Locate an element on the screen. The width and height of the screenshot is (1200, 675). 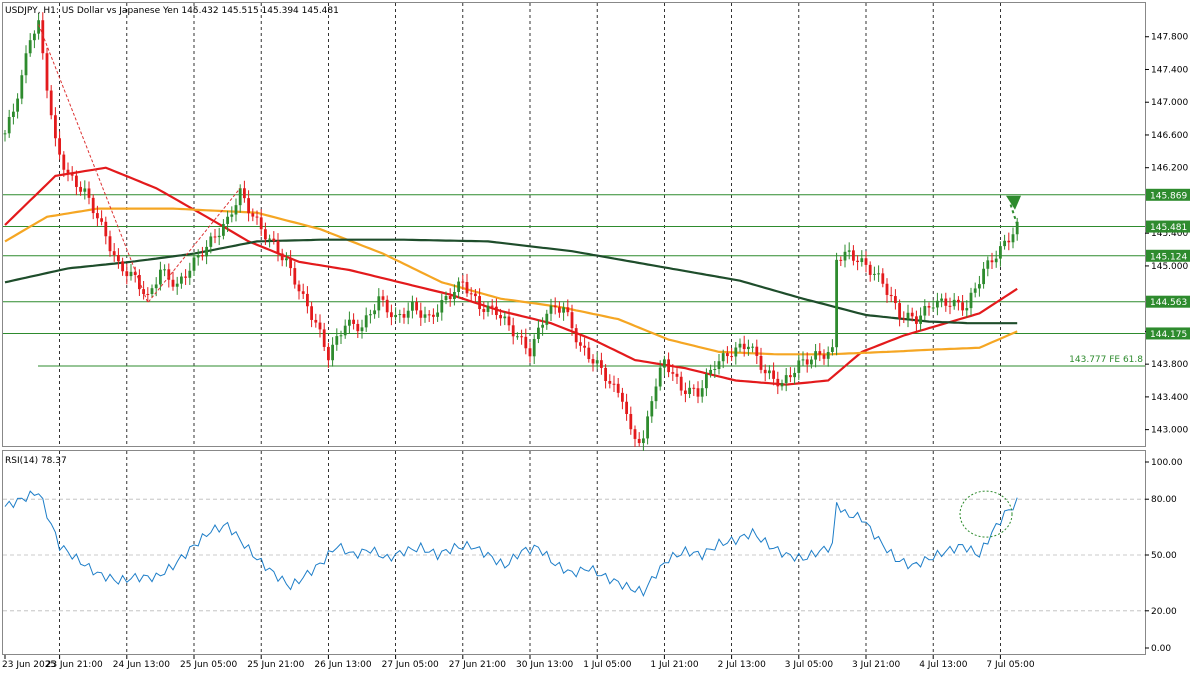
price-tick-label: 145.000 is located at coordinates (1169, 267).